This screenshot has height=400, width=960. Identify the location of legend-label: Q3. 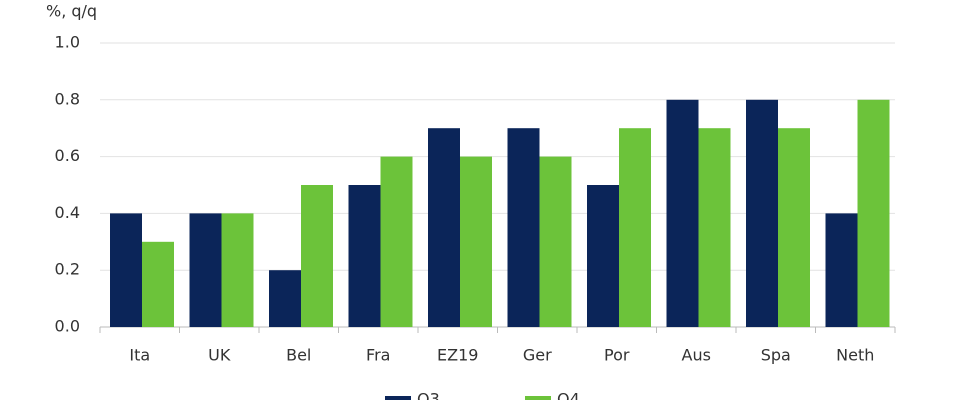
(428, 395).